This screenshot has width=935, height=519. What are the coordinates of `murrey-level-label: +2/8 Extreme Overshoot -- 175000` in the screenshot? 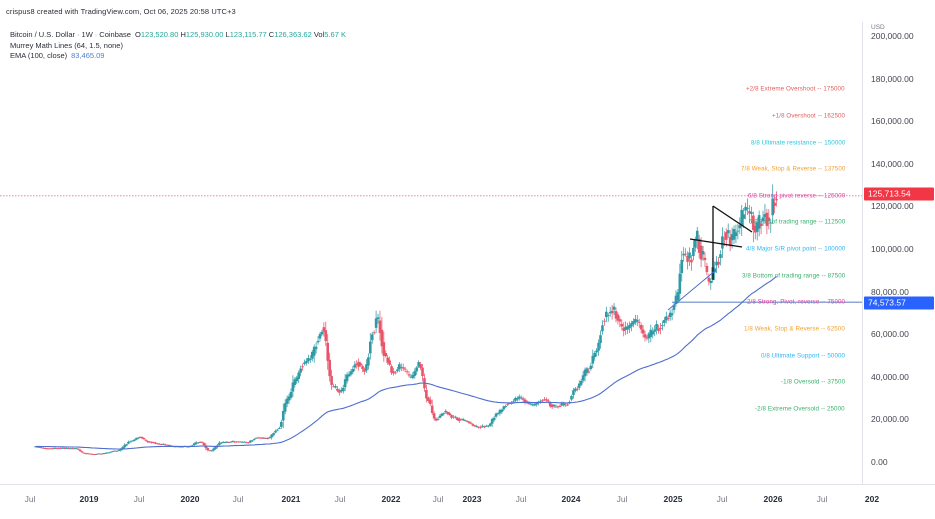 It's located at (795, 89).